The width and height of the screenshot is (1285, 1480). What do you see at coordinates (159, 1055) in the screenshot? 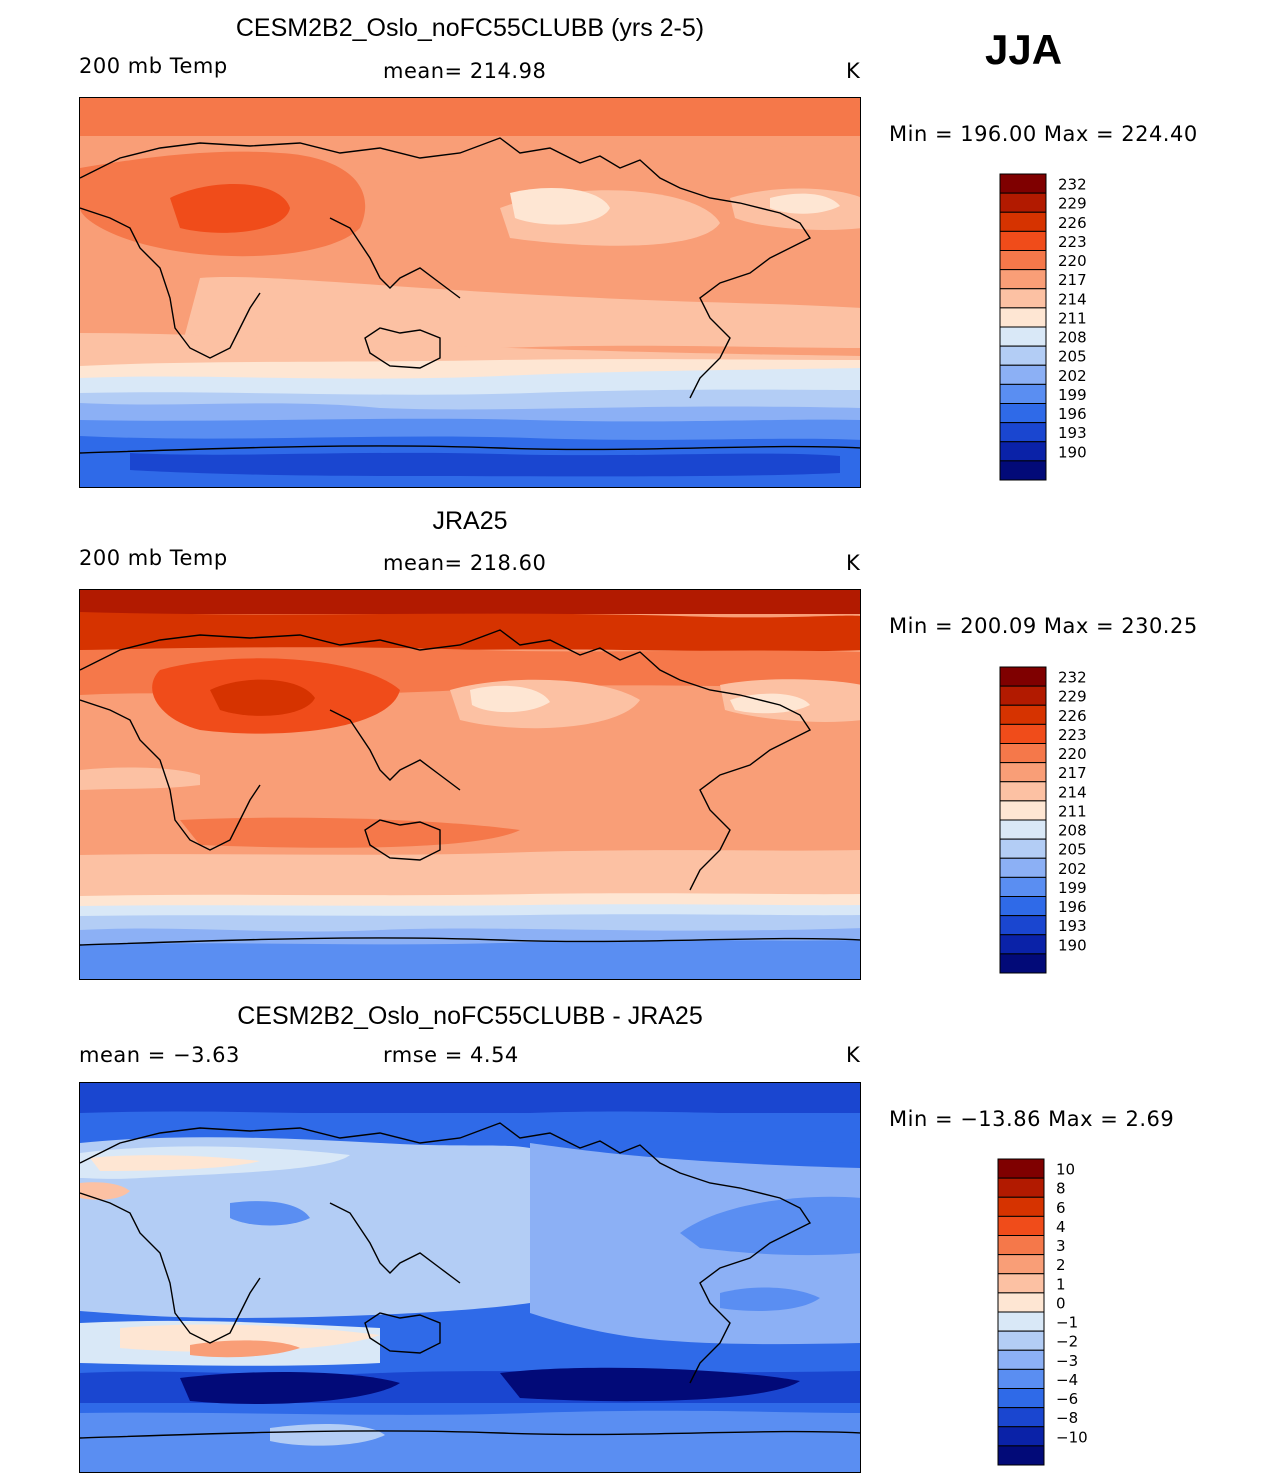
I see `mean-label: mean = −3.63` at bounding box center [159, 1055].